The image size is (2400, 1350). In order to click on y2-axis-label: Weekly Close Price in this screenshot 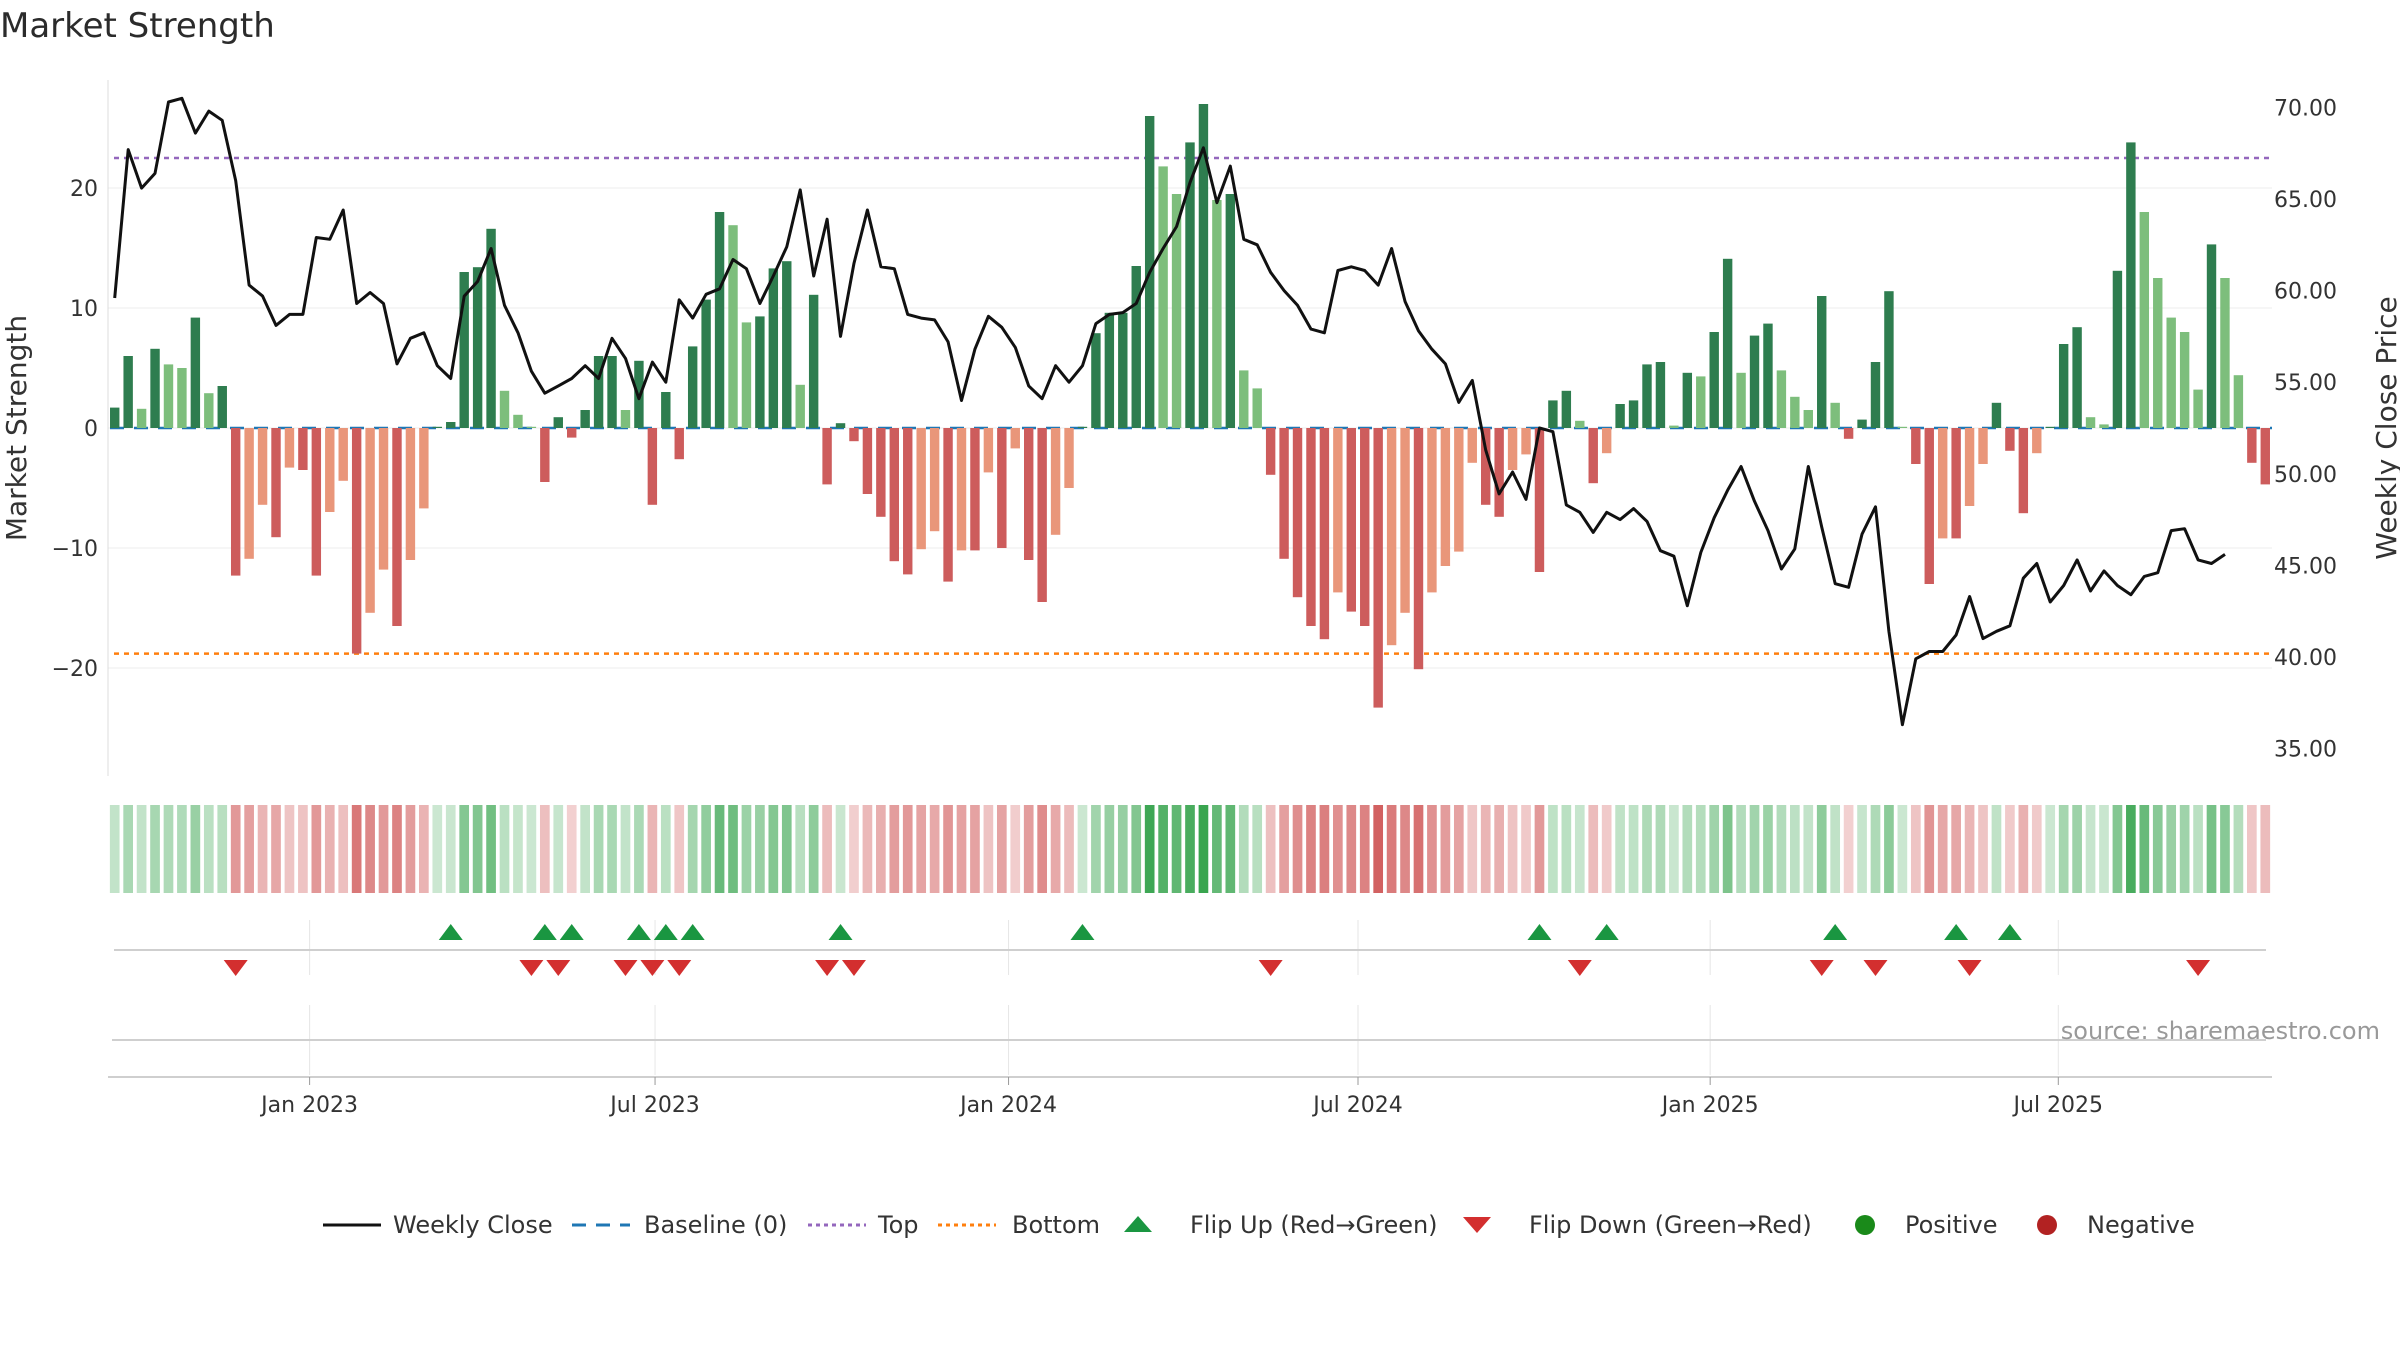, I will do `click(2385, 427)`.